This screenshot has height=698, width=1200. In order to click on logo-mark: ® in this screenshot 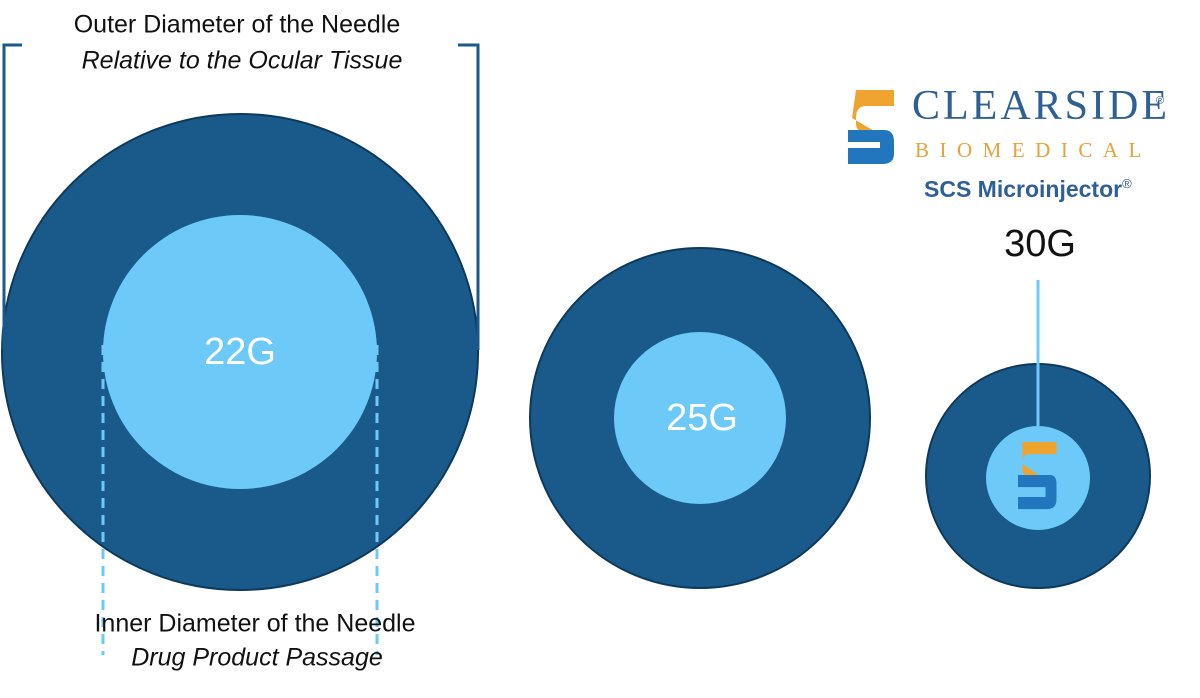, I will do `click(1160, 101)`.